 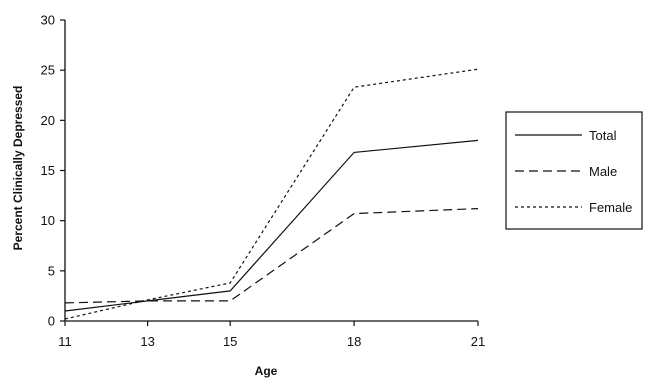 What do you see at coordinates (51, 321) in the screenshot?
I see `y-tick-label: 0` at bounding box center [51, 321].